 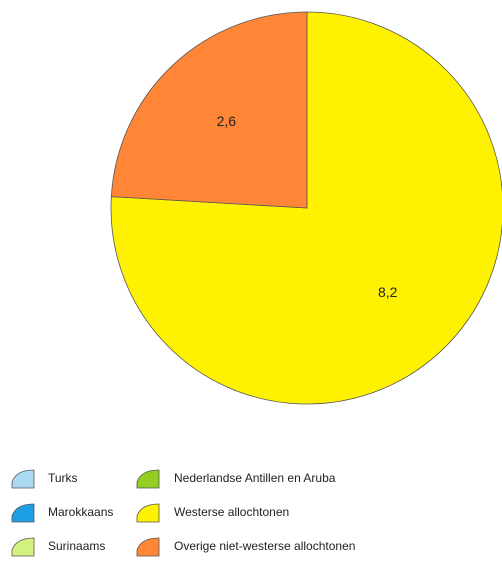 I want to click on pie-slice, so click(x=209, y=110).